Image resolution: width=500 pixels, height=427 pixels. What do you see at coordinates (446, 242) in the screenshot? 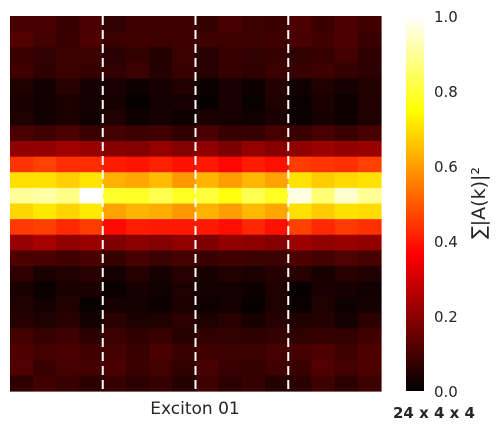
I see `colorbar-tick-label: 0.4` at bounding box center [446, 242].